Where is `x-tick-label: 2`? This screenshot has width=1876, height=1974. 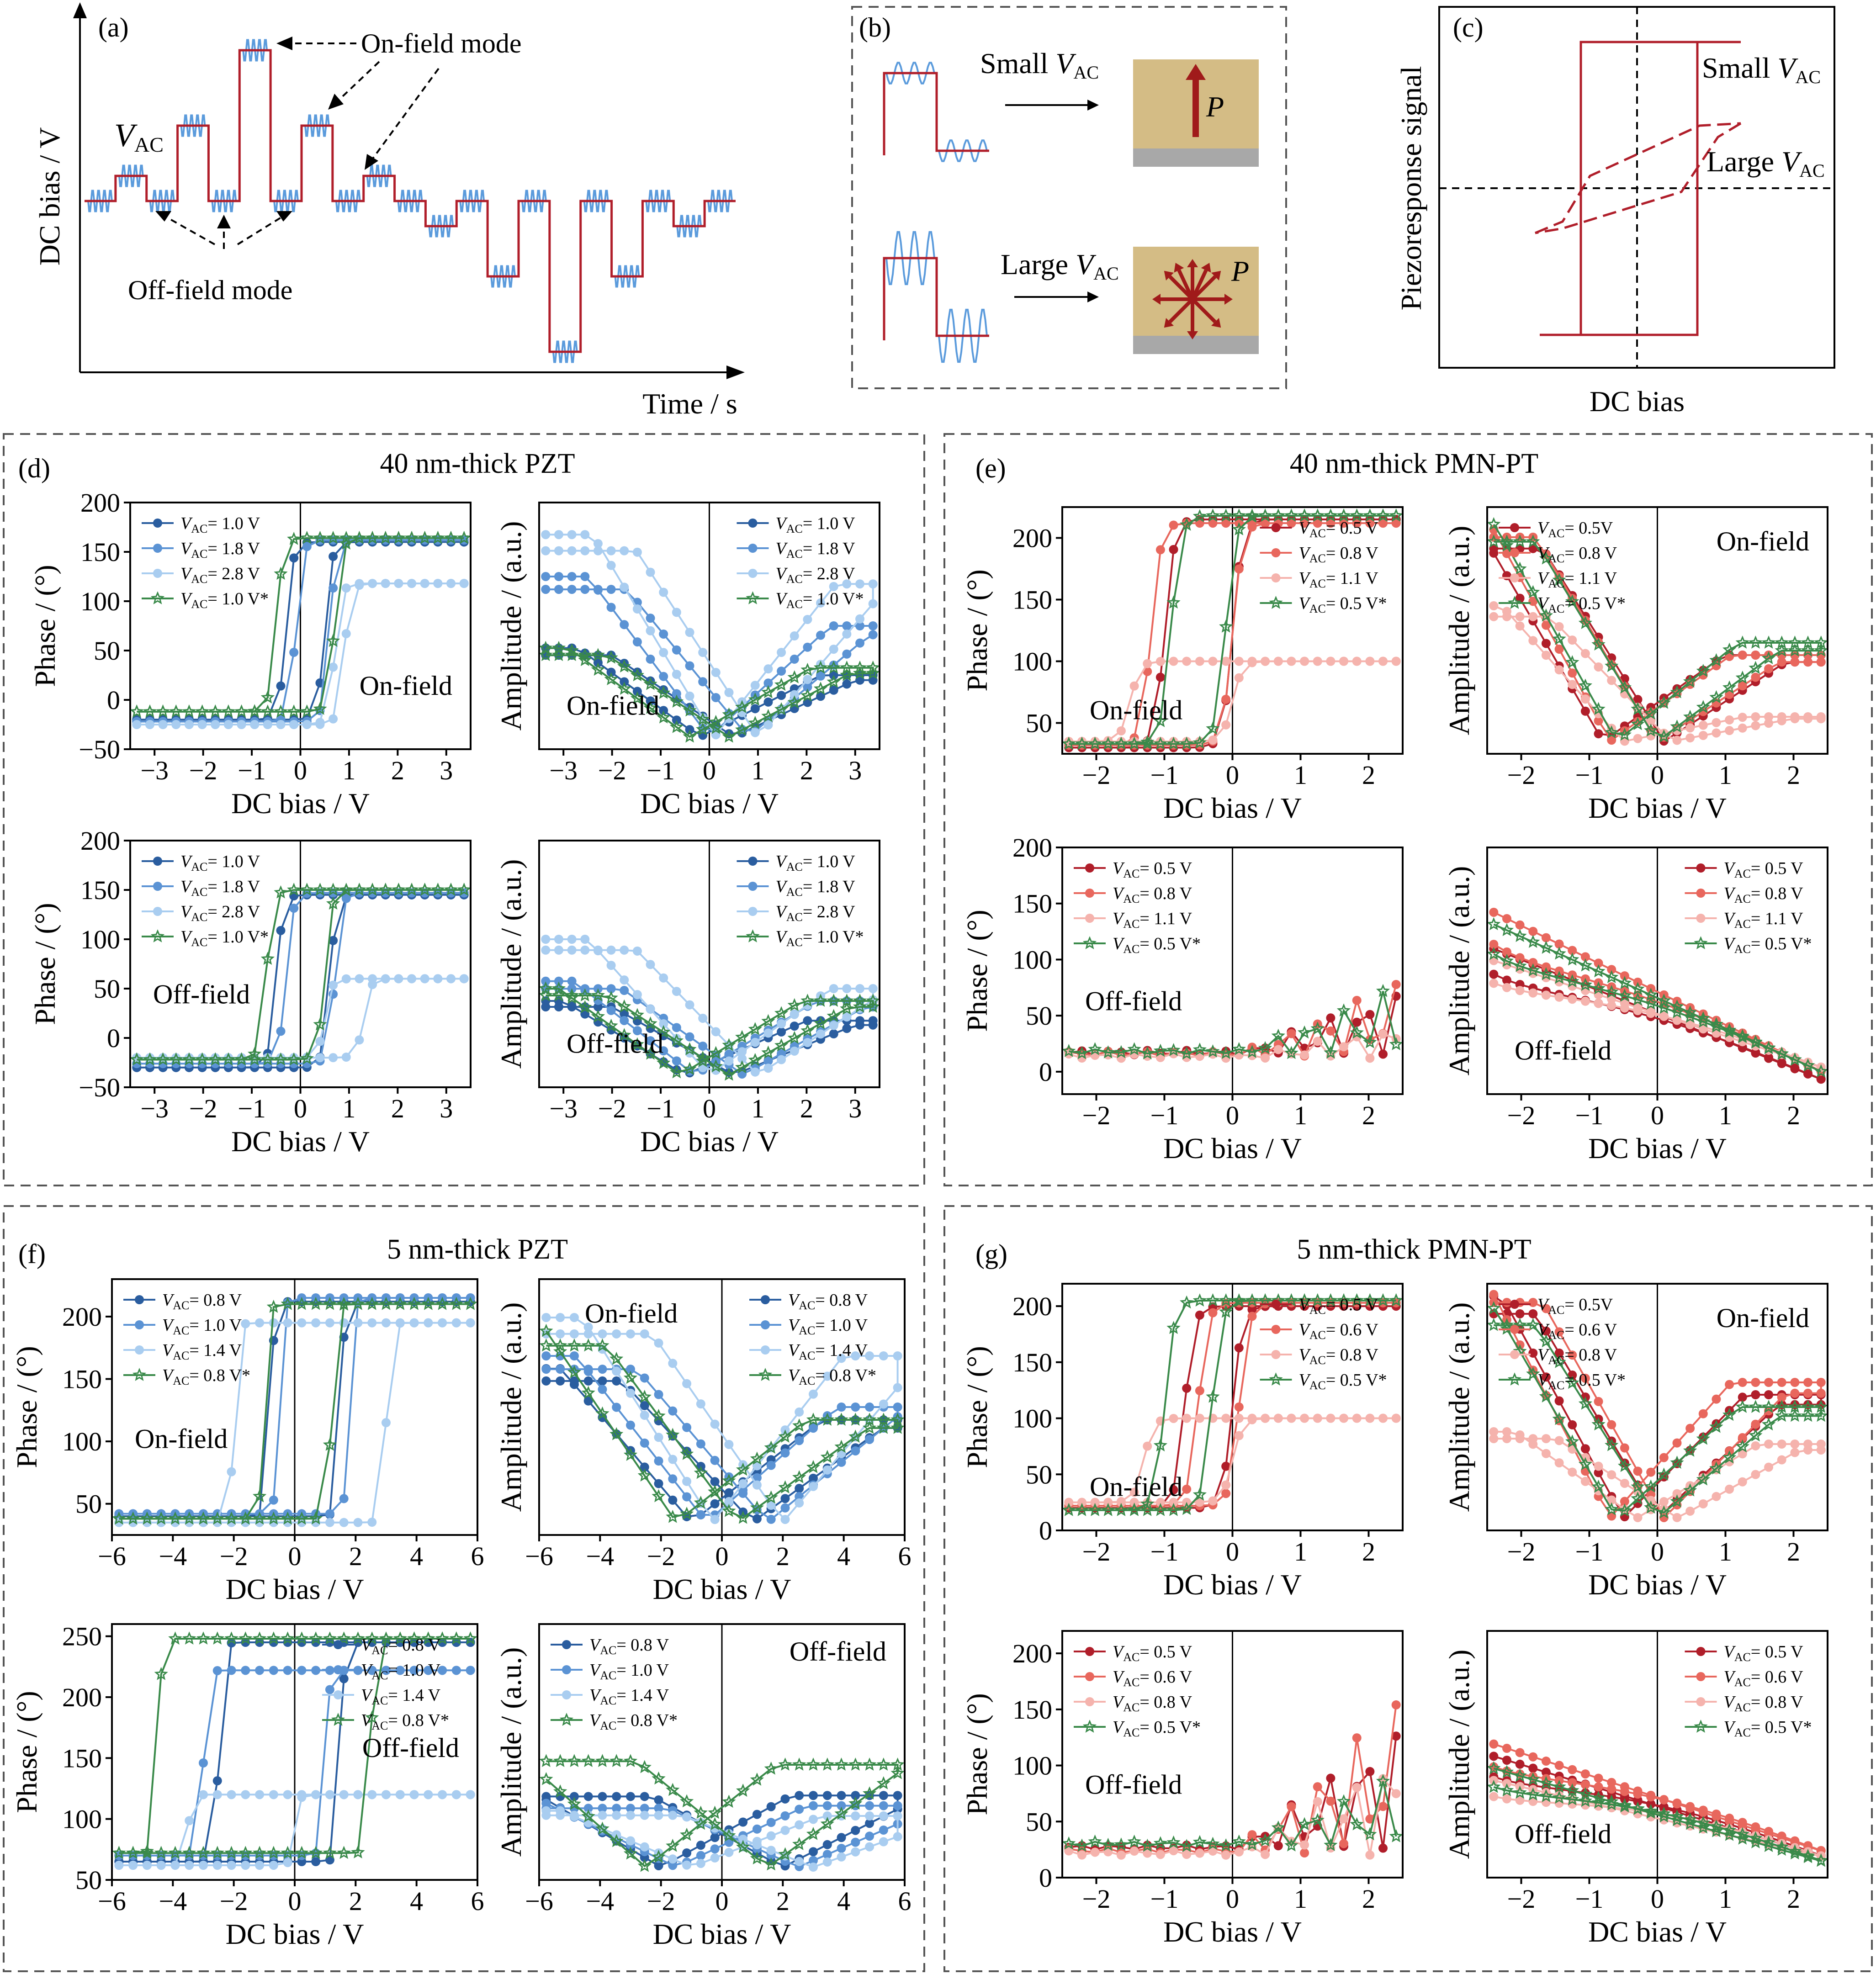
x-tick-label: 2 is located at coordinates (1793, 1899).